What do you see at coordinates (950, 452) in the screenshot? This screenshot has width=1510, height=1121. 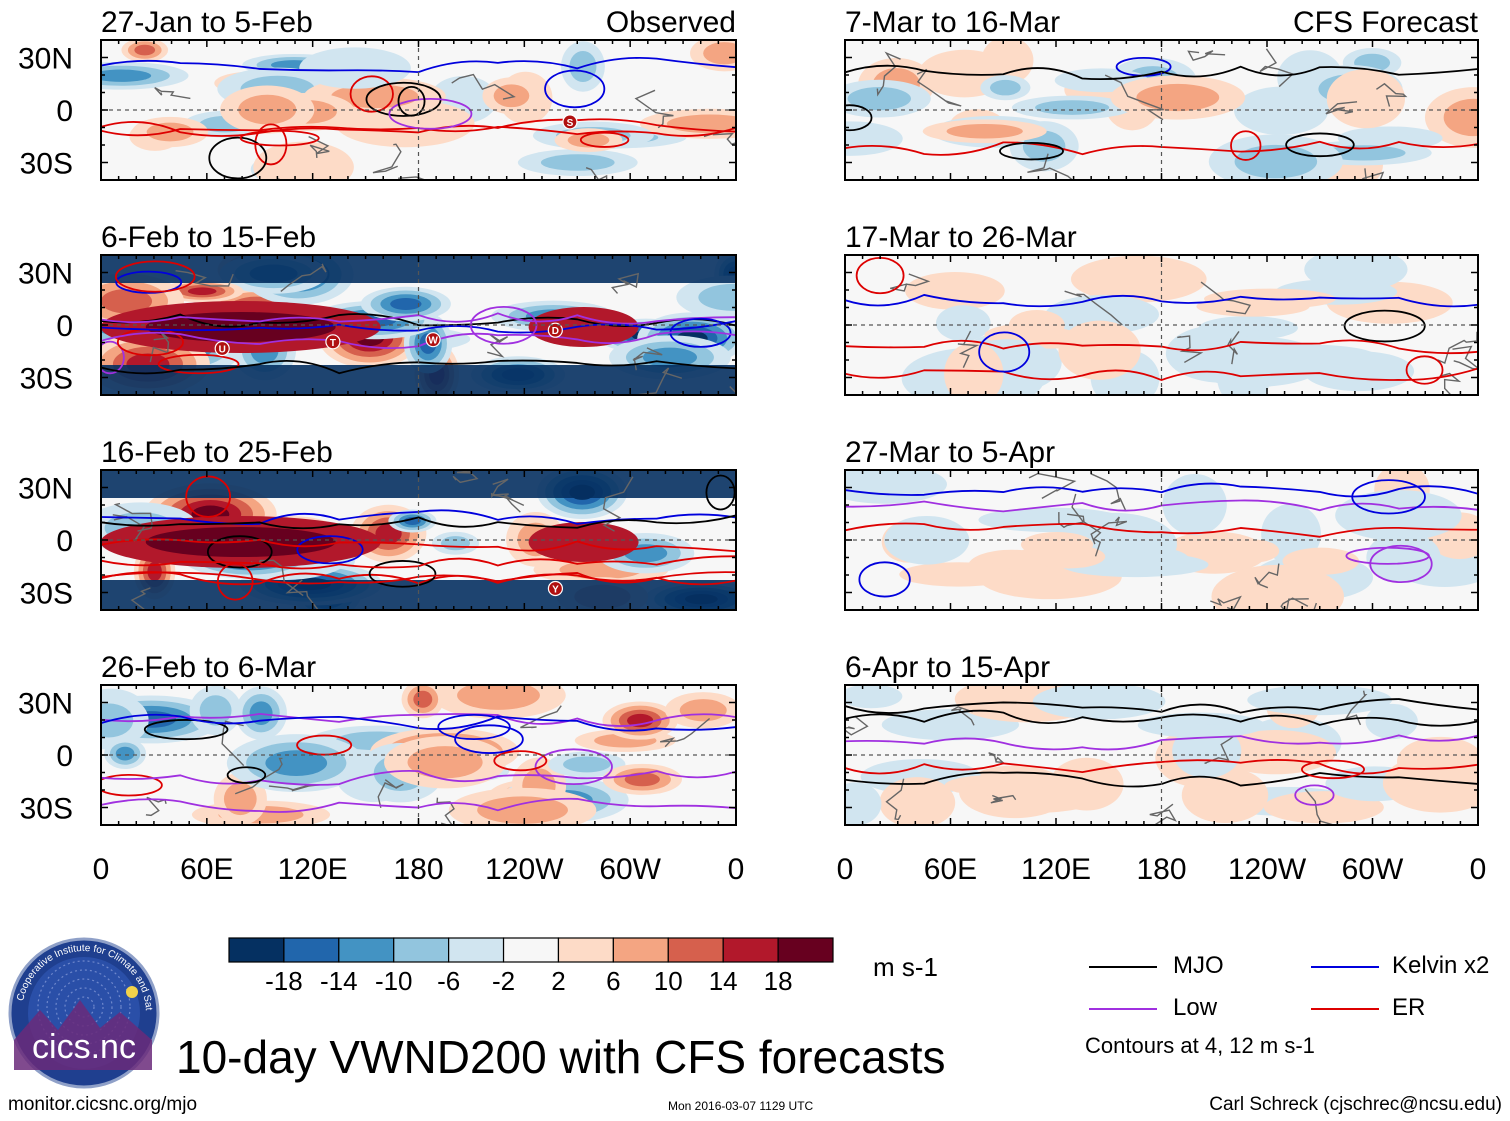 I see `panel-period-title: 27-Mar to 5-Apr` at bounding box center [950, 452].